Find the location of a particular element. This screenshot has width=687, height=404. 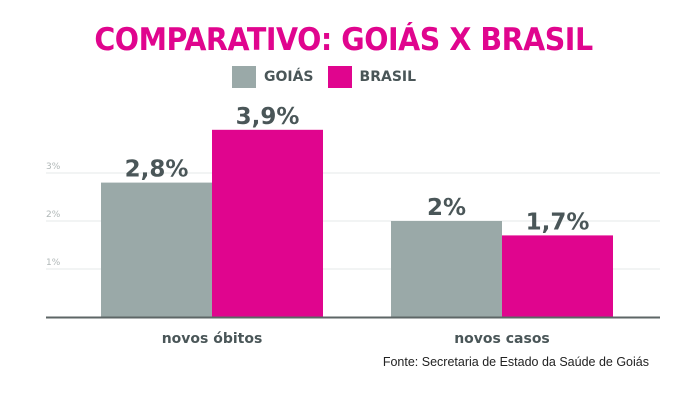

legend-item-brasil: BRASIL is located at coordinates (372, 77).